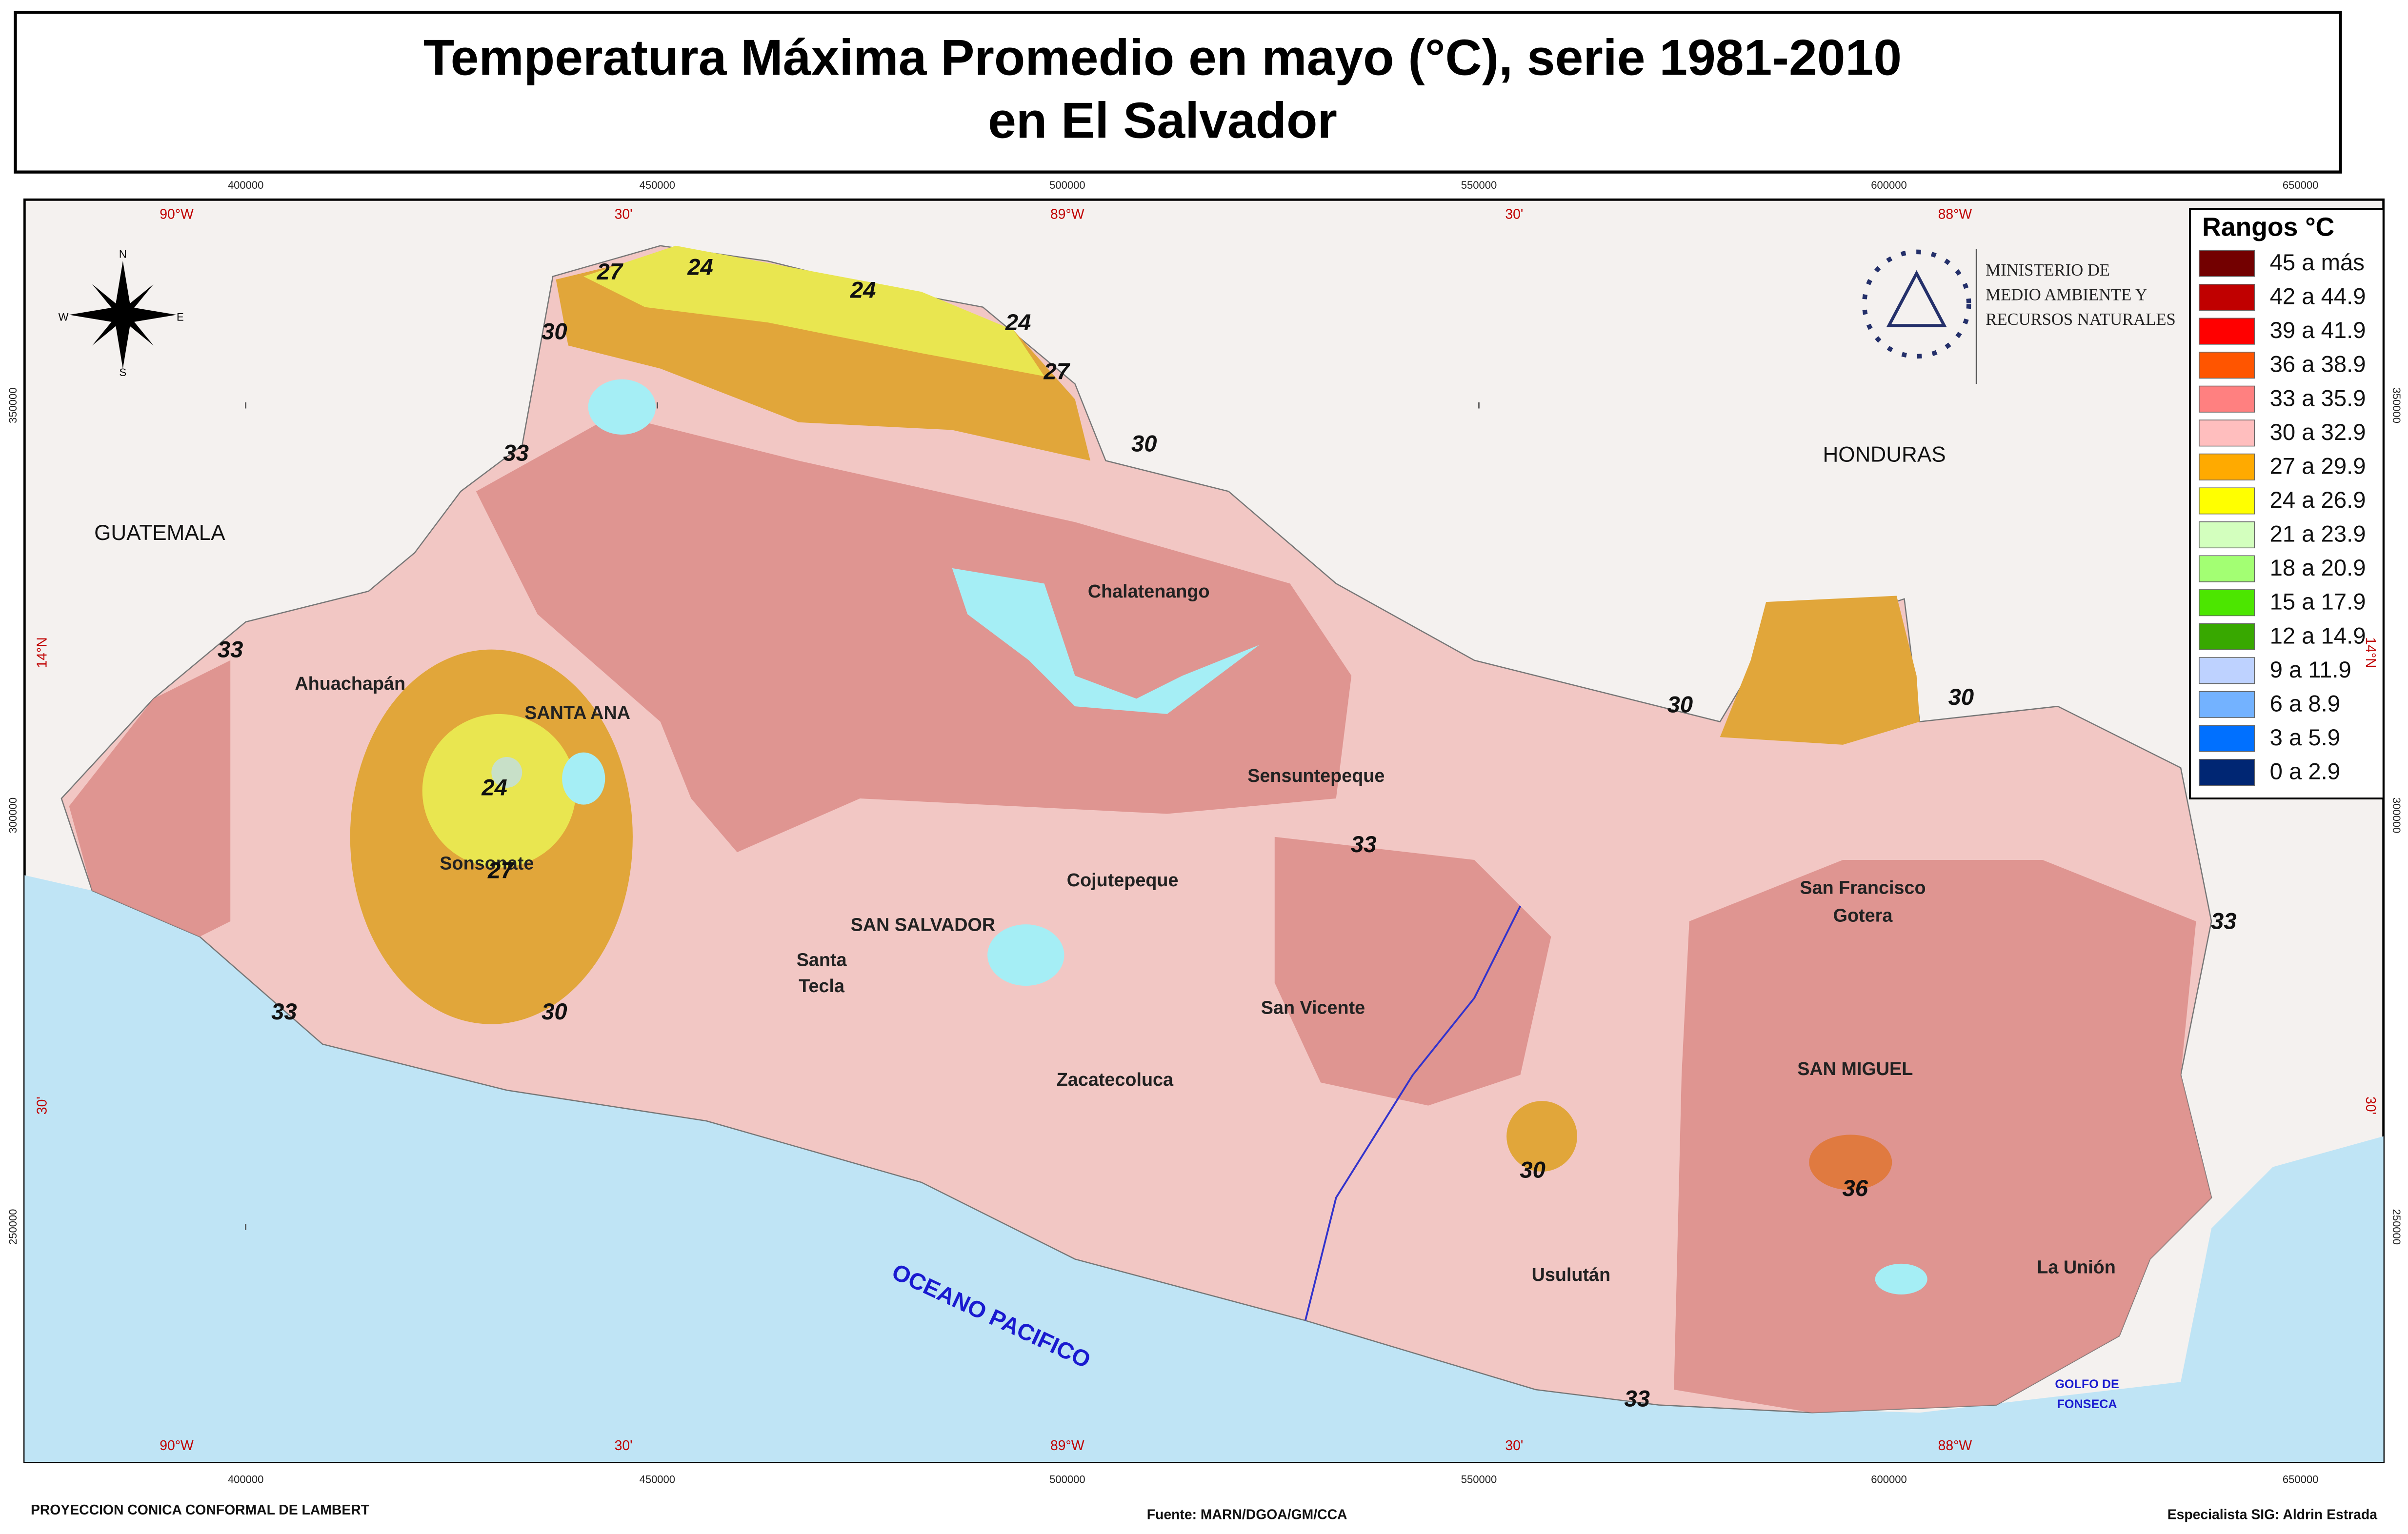 The image size is (2408, 1534). Describe the element at coordinates (2318, 365) in the screenshot. I see `legend-label: 36 a 38.9` at that location.